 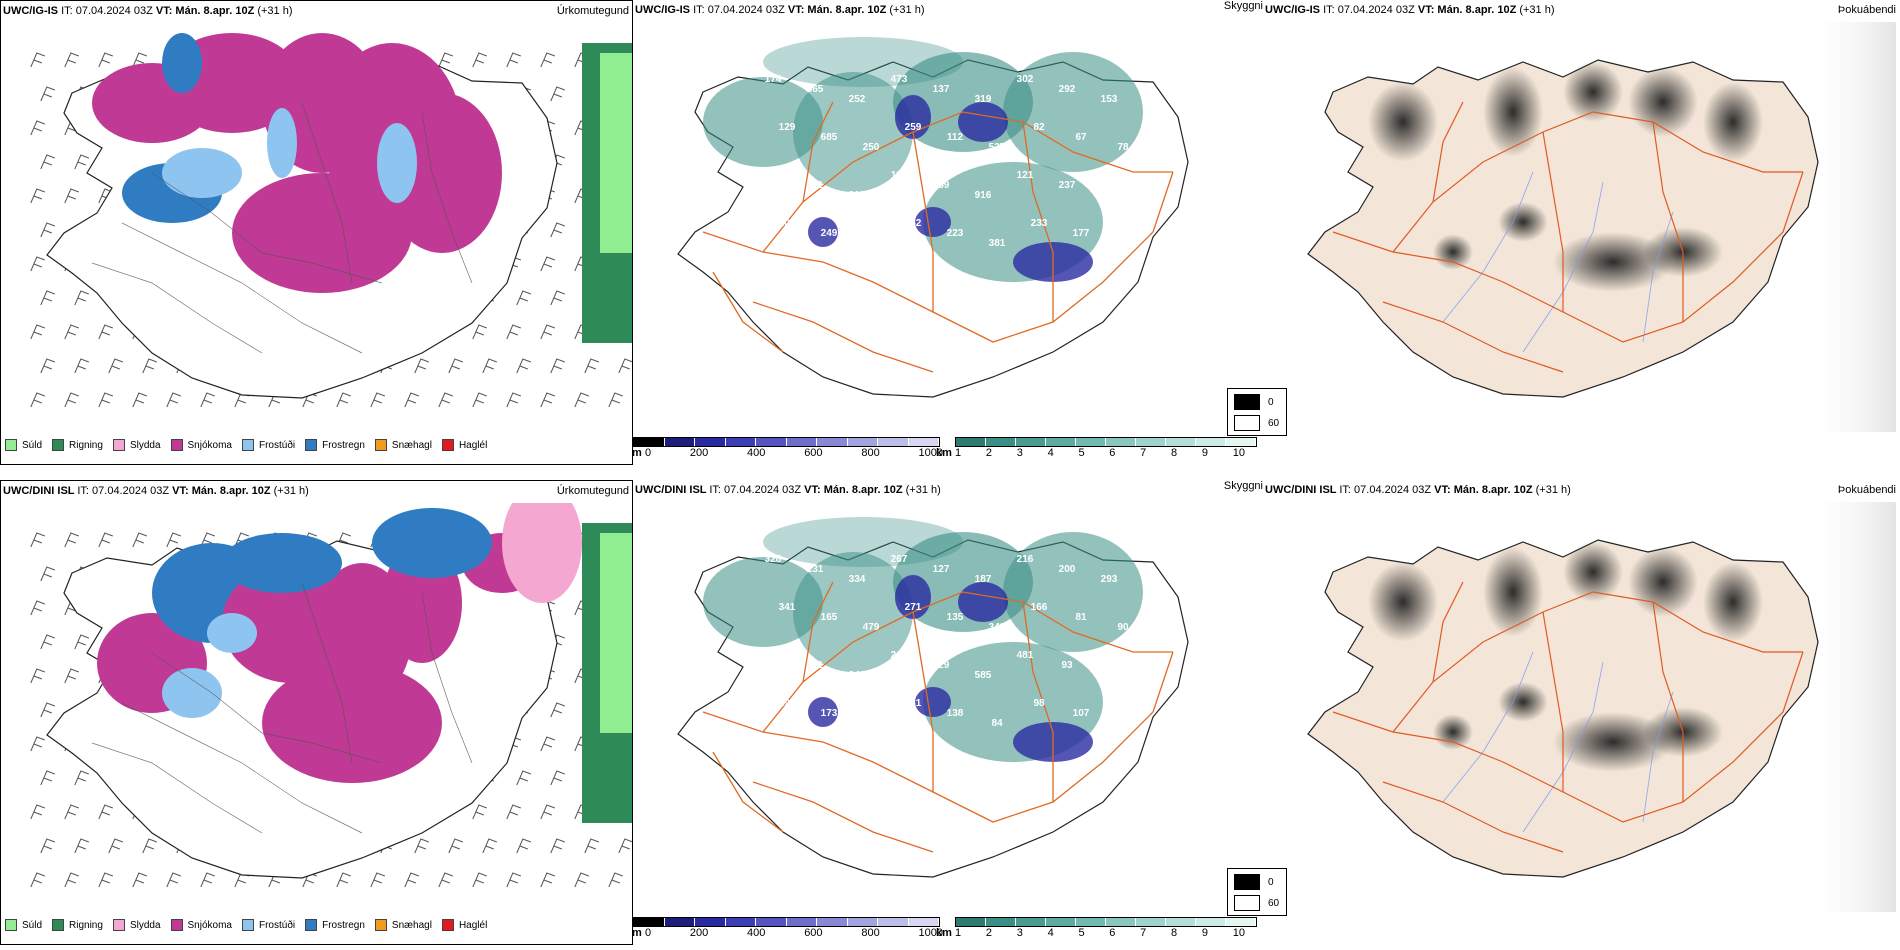 I want to click on cloud-base-label: 223, so click(x=955, y=233).